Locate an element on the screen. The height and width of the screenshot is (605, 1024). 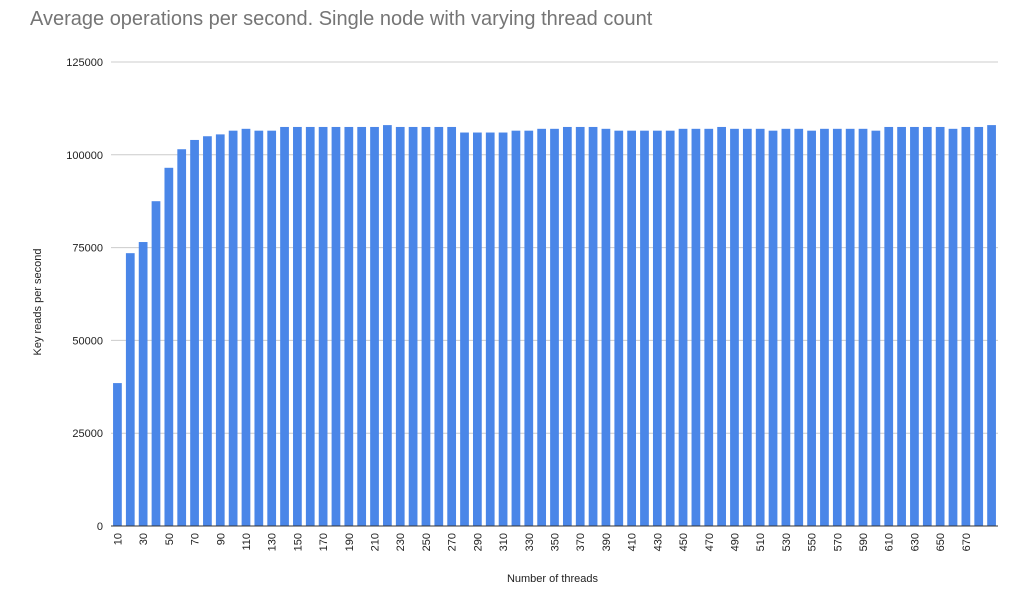
x-tick-label: 530 is located at coordinates (787, 542).